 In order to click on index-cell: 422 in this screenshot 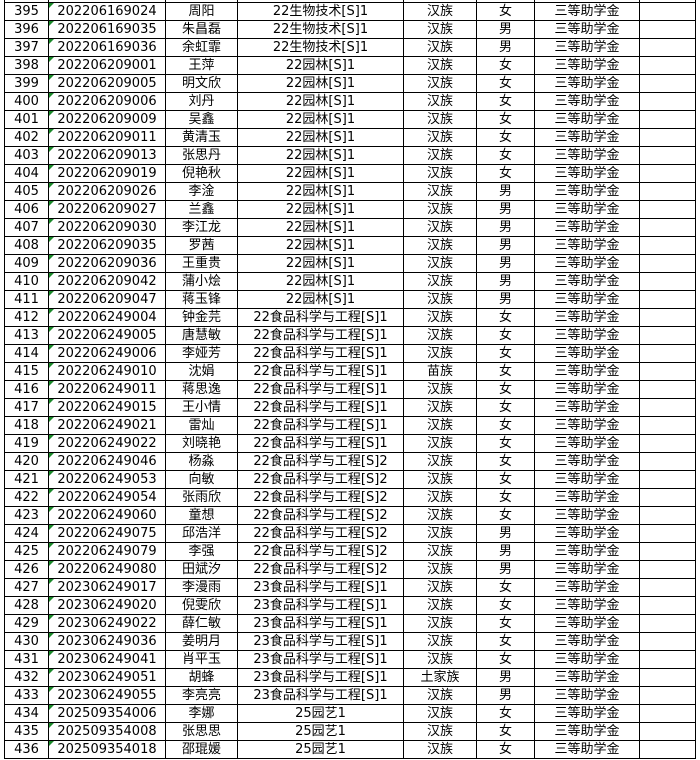, I will do `click(26, 497)`.